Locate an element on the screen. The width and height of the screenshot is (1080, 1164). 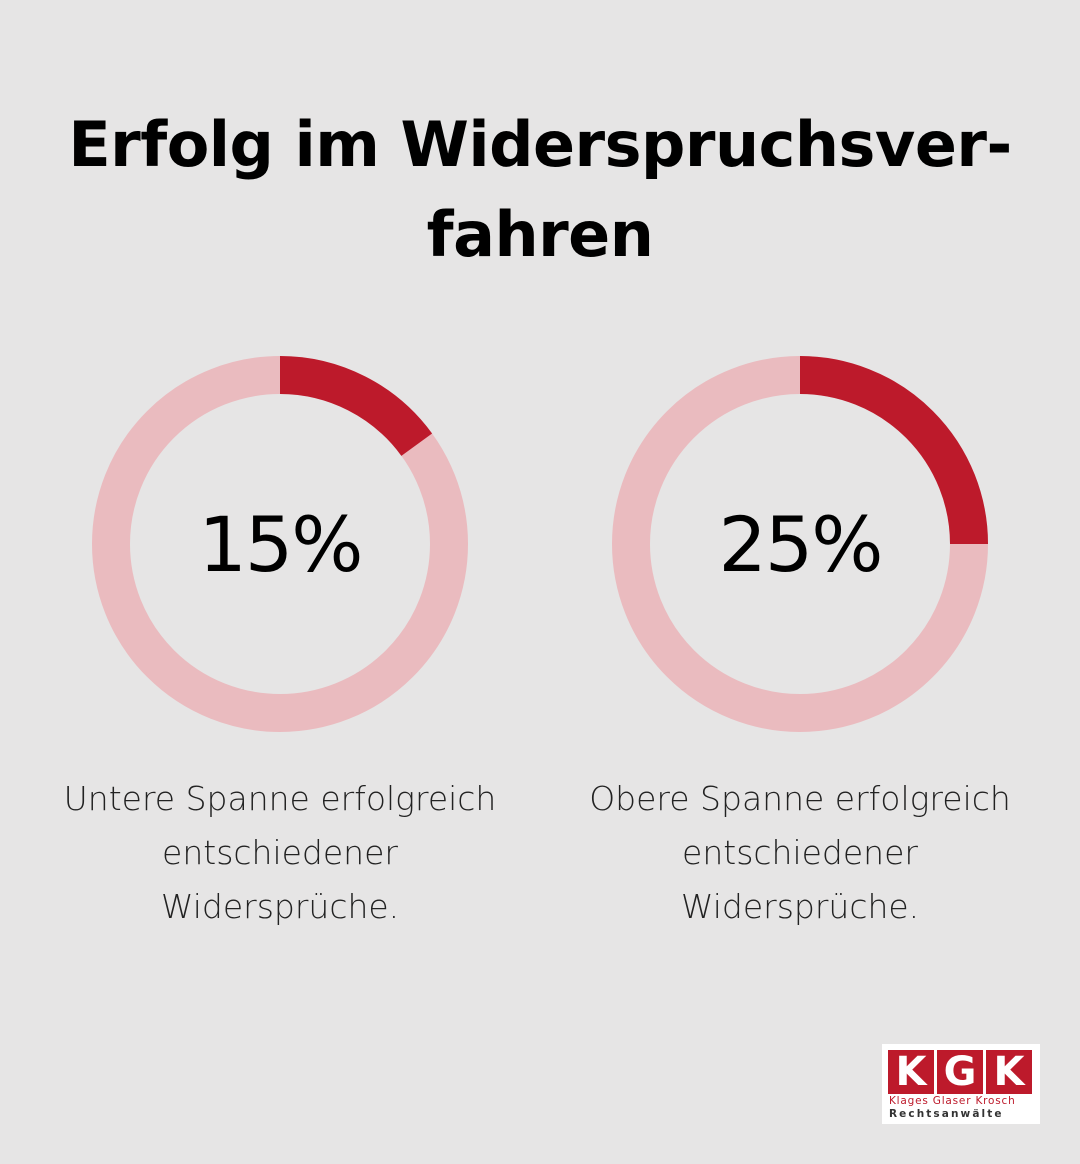
logo-letters: K G K is located at coordinates (960, 1072).